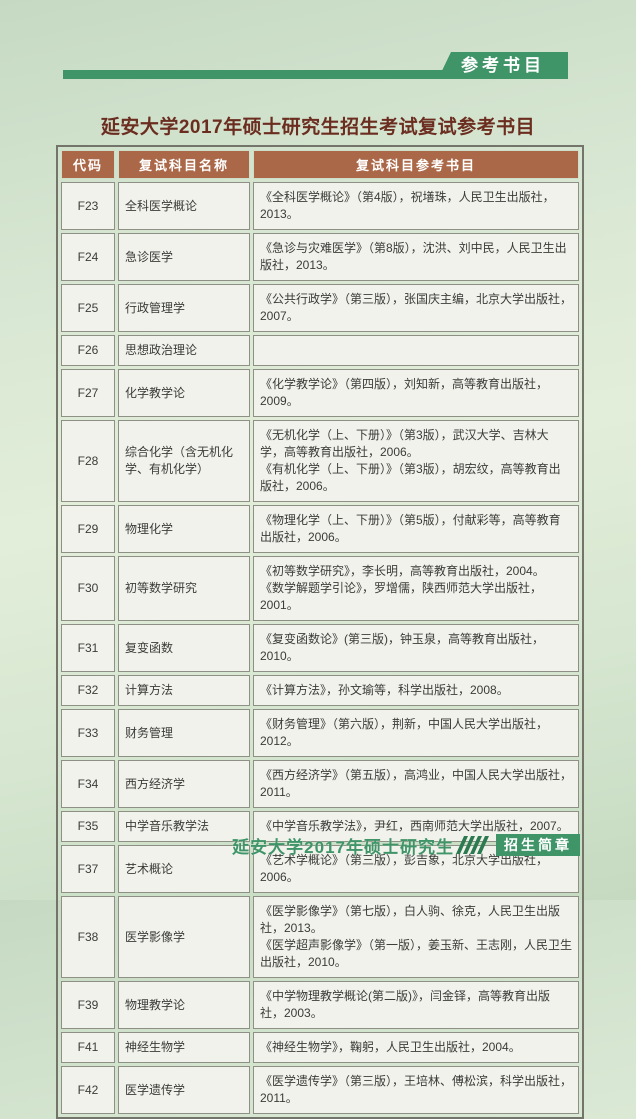 The width and height of the screenshot is (636, 1119). I want to click on table-row: F31 复变函数 《复变函数论》(第三版)，钟玉泉，高等教育出版社，2010。, so click(320, 648).